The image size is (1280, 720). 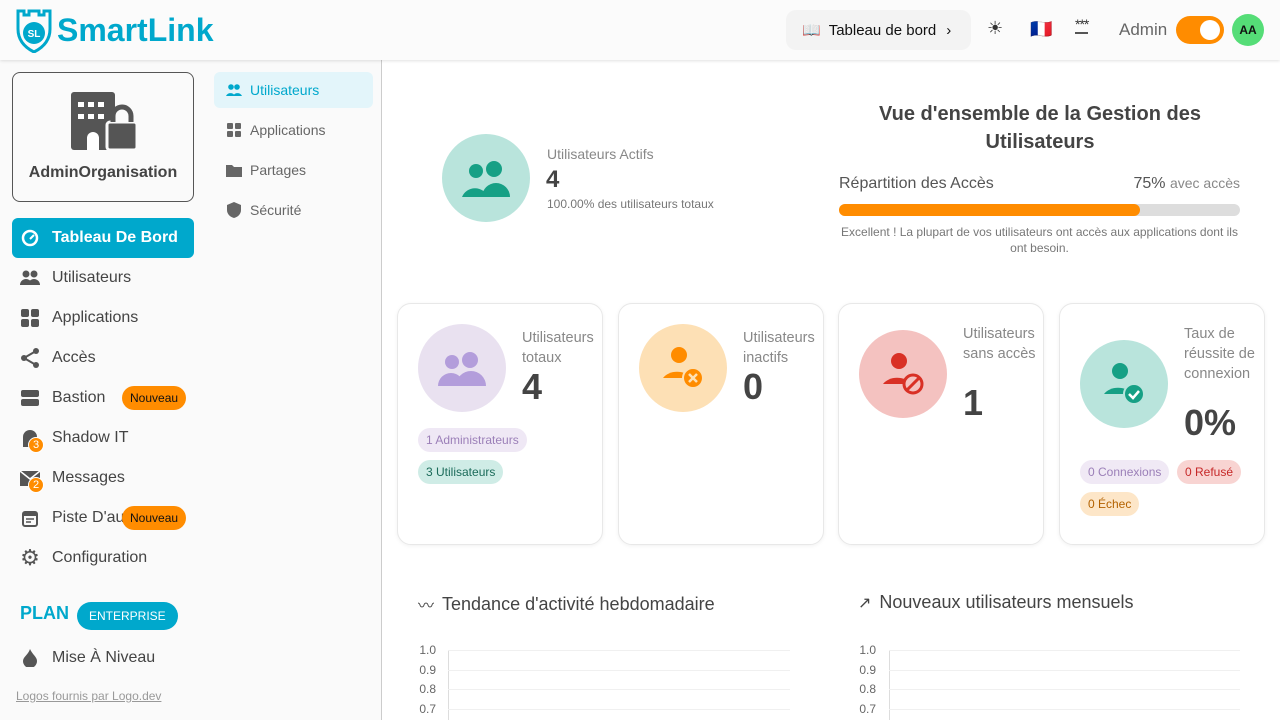 What do you see at coordinates (74, 357) in the screenshot?
I see `nav-label: Accès` at bounding box center [74, 357].